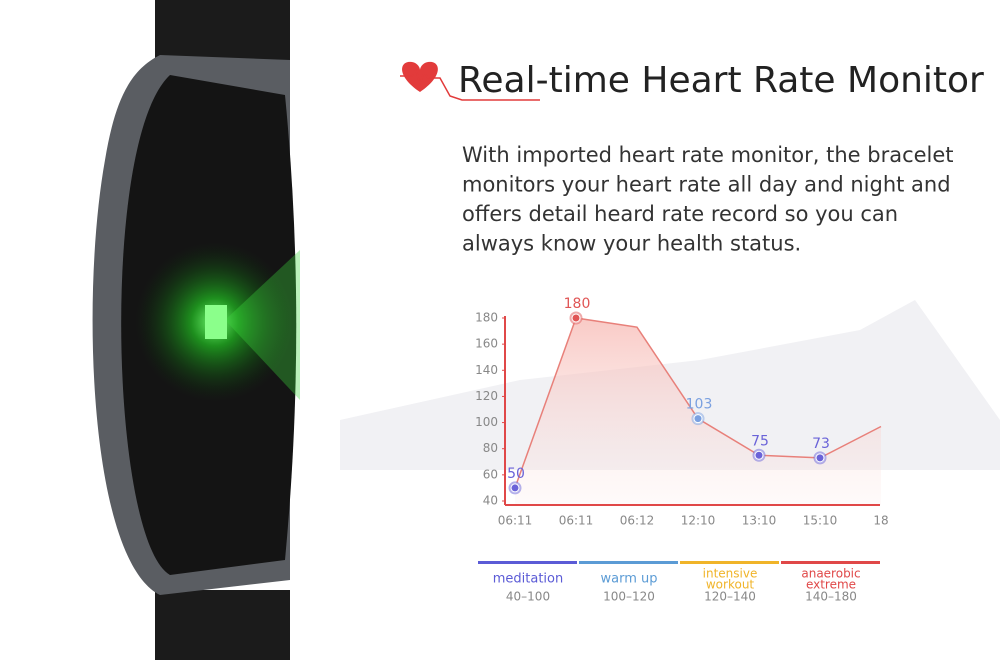  What do you see at coordinates (821, 444) in the screenshot?
I see `data-label: 73` at bounding box center [821, 444].